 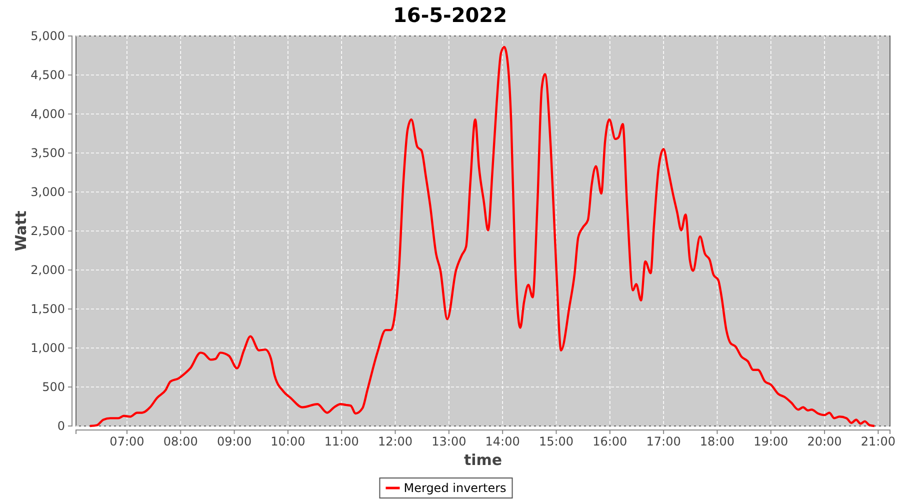 What do you see at coordinates (47, 269) in the screenshot?
I see `y-tick-label: 2,000` at bounding box center [47, 269].